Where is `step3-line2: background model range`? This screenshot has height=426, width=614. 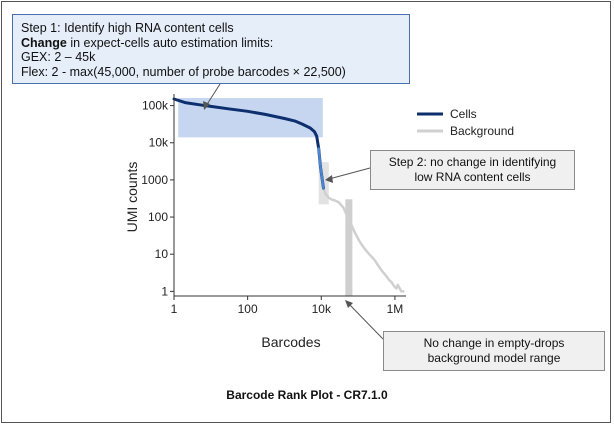 step3-line2: background model range is located at coordinates (494, 358).